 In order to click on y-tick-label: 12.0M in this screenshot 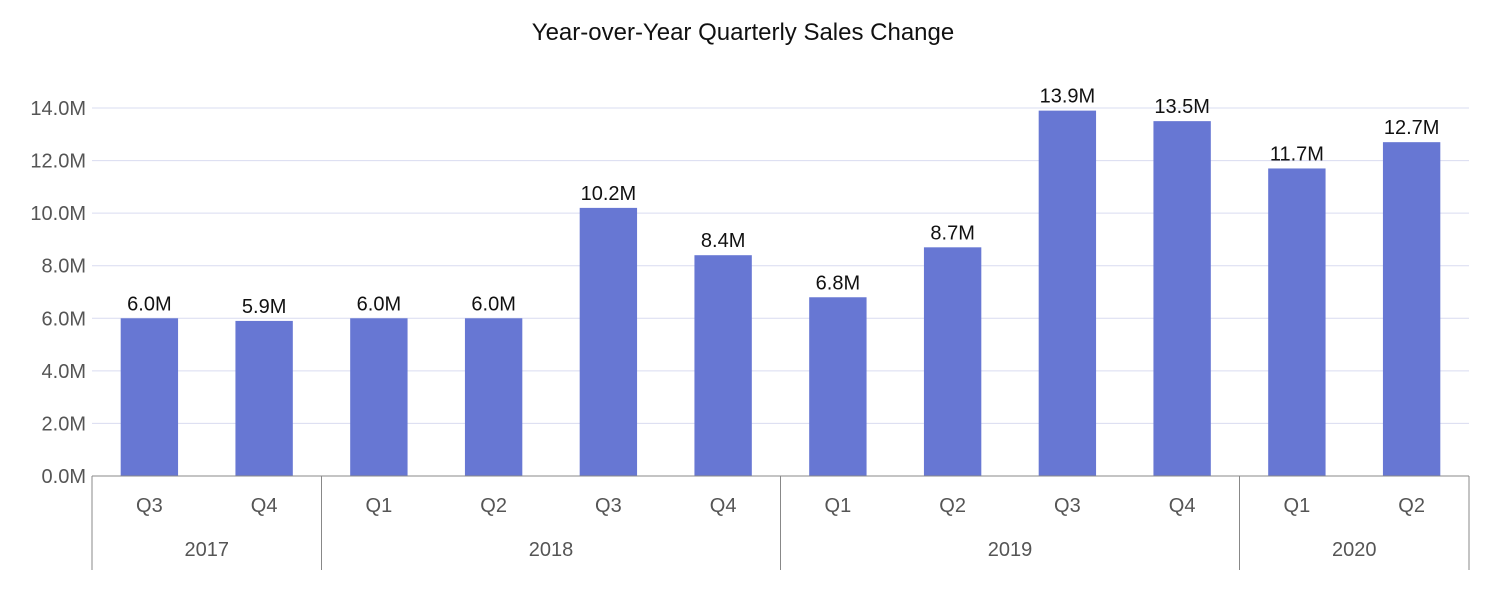, I will do `click(58, 162)`.